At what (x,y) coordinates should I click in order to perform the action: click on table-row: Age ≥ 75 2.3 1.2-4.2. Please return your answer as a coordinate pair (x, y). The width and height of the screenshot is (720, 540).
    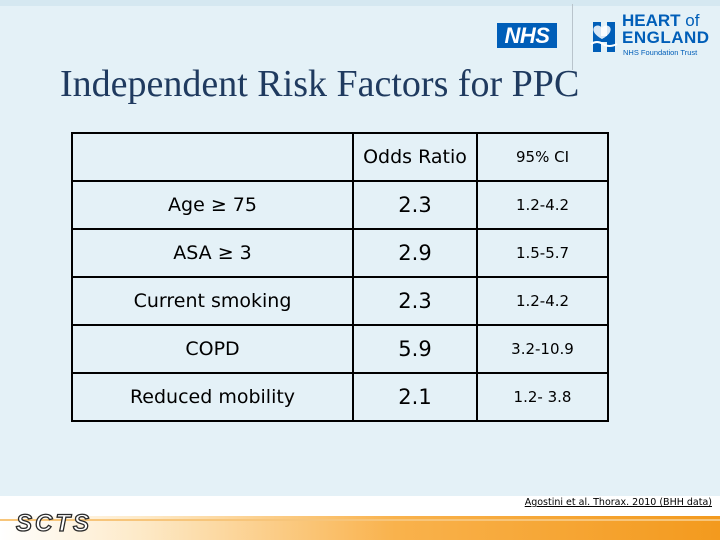
    Looking at the image, I should click on (340, 205).